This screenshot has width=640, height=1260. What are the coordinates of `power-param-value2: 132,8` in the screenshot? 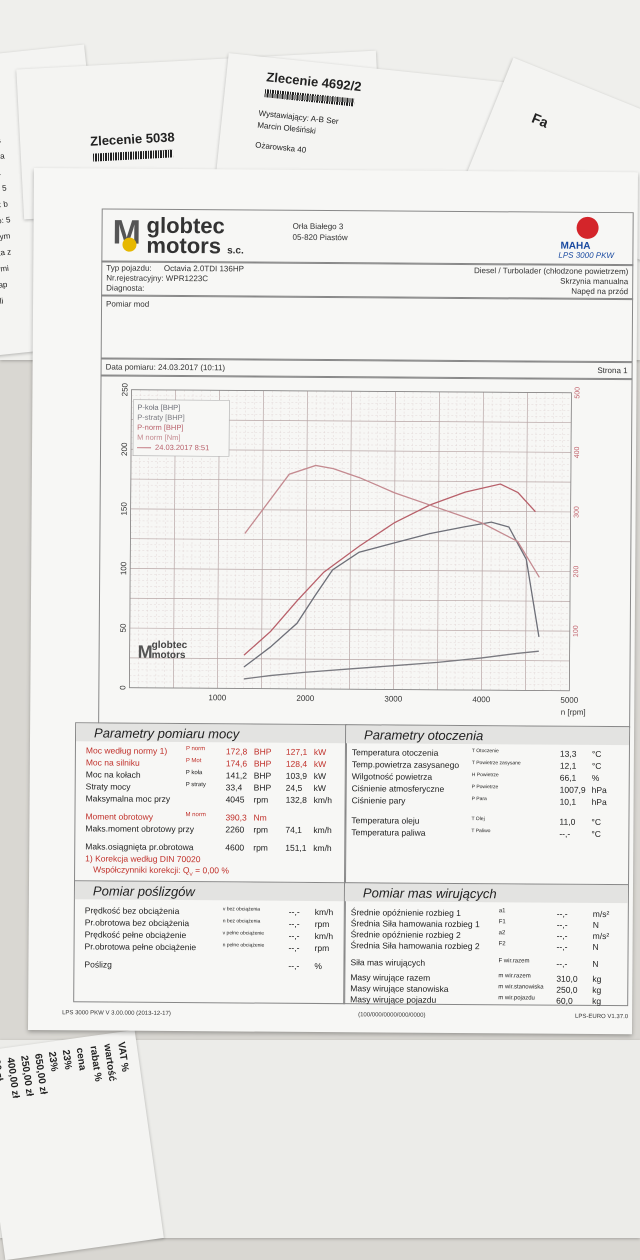 It's located at (296, 800).